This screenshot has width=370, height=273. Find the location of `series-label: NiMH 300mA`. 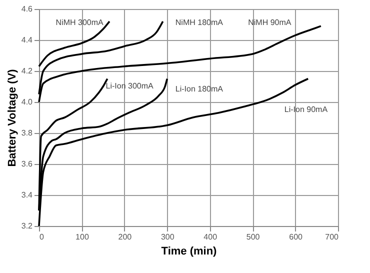

series-label: NiMH 300mA is located at coordinates (80, 22).